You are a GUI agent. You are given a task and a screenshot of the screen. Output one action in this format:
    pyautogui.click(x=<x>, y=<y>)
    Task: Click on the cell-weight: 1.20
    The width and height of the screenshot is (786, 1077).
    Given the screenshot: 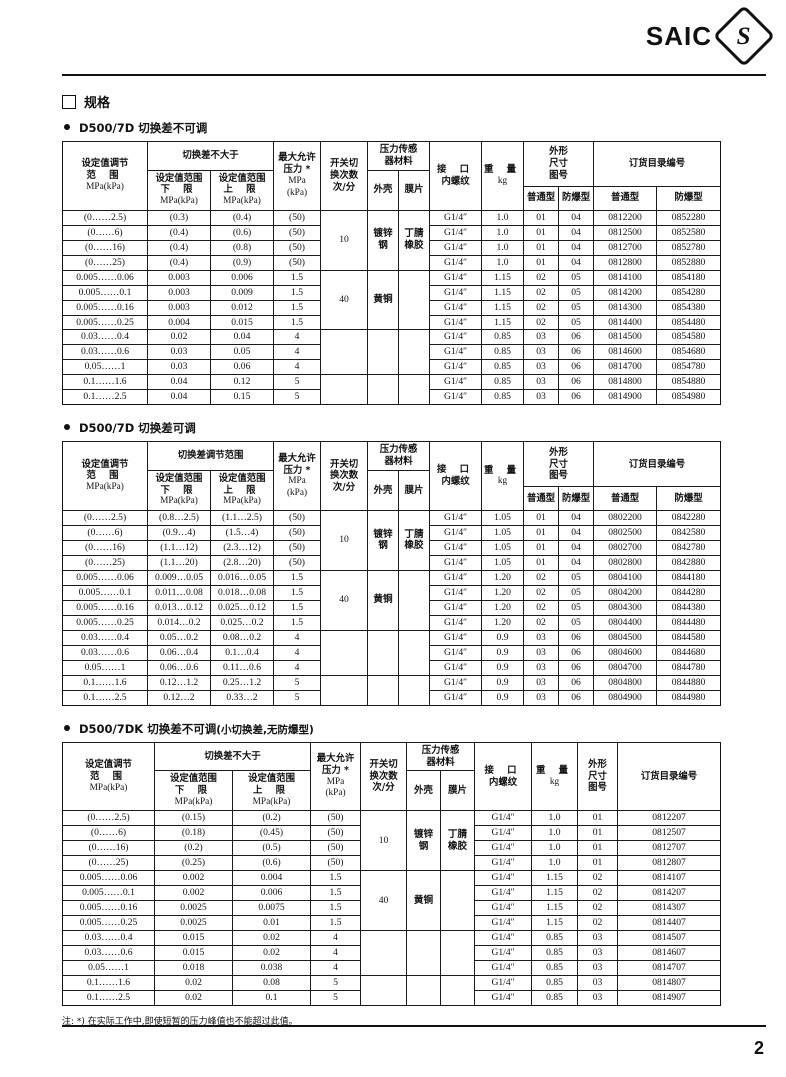 What is the action you would take?
    pyautogui.click(x=503, y=622)
    